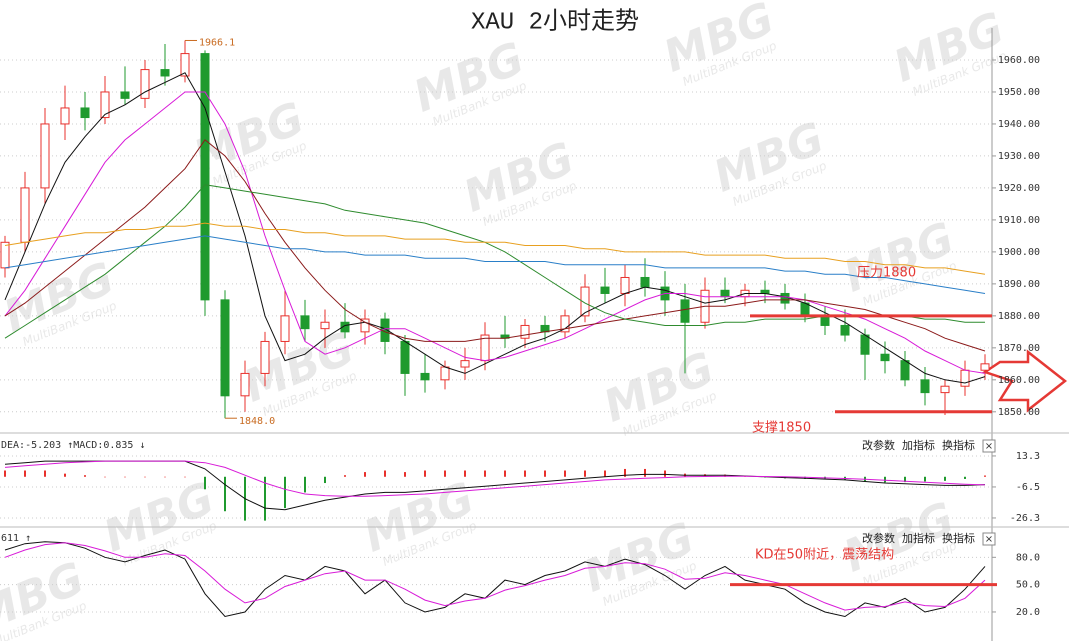  I want to click on direction-arrow, so click(1025, 381).